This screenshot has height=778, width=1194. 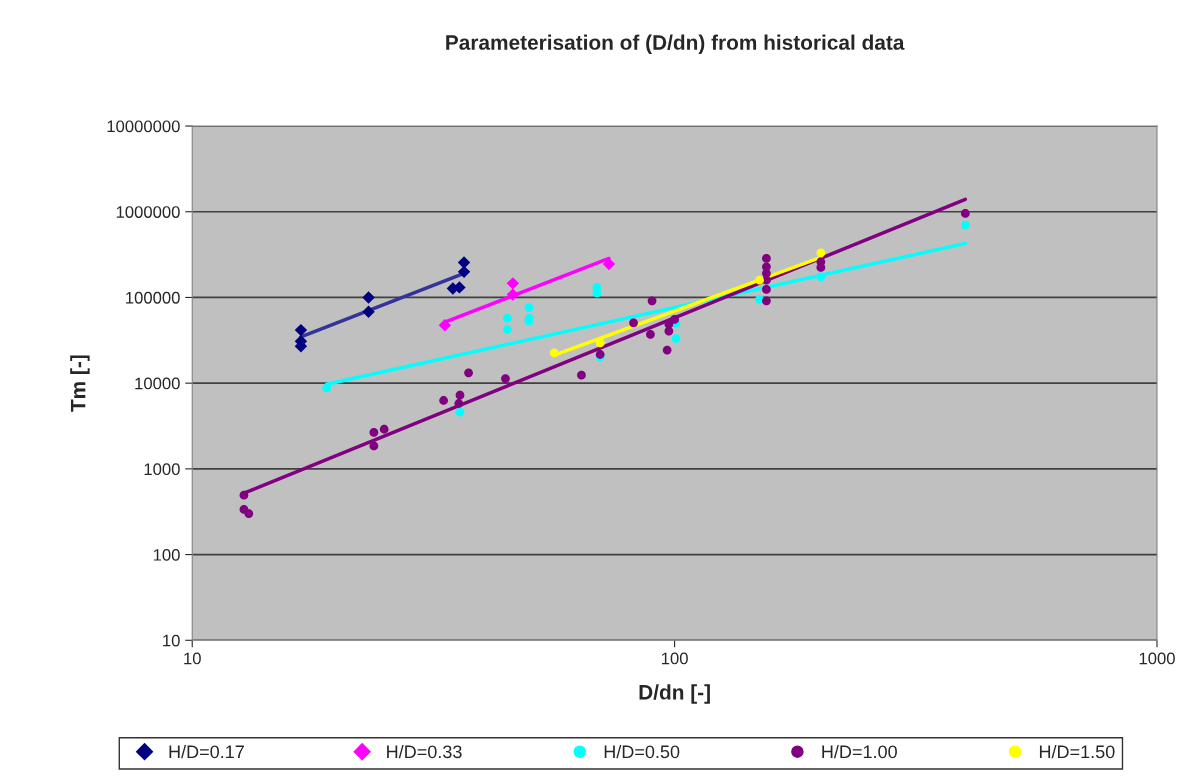 I want to click on x-tick-label: 10, so click(x=192, y=658).